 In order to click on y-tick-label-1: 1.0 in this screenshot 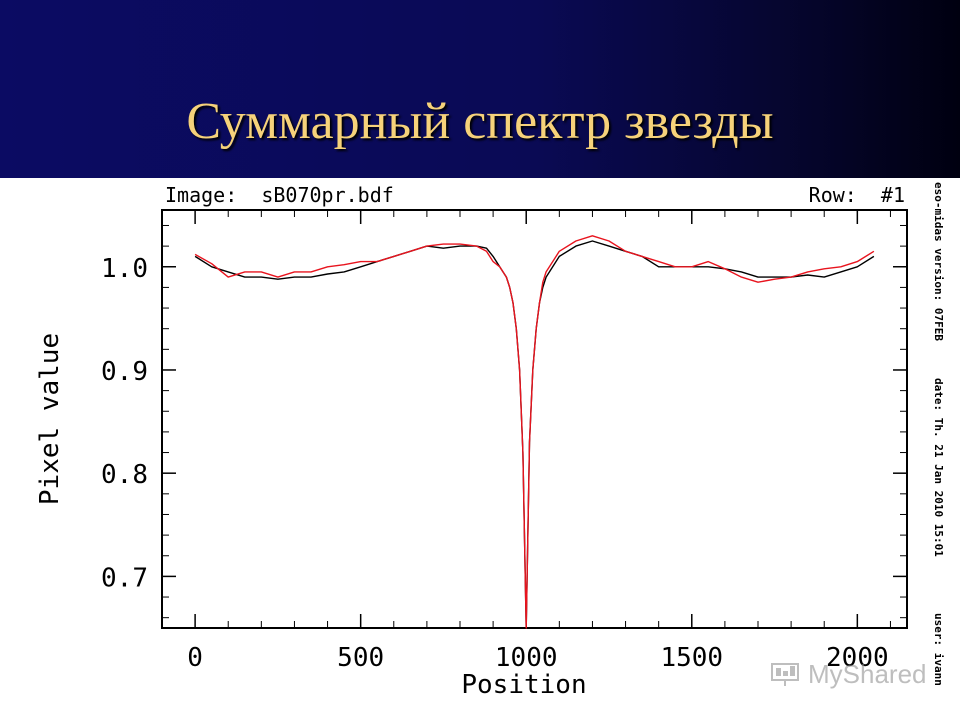, I will do `click(124, 269)`.